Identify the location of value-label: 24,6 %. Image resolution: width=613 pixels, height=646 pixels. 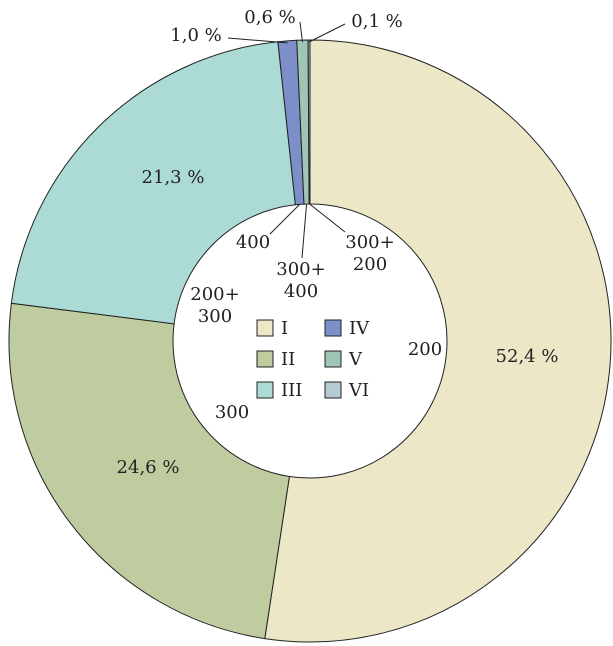
(148, 467).